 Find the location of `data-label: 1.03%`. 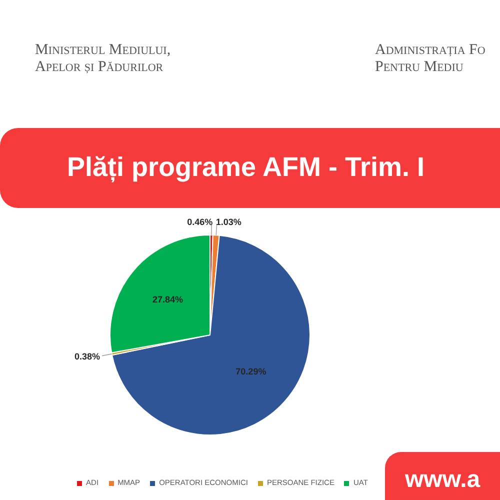

data-label: 1.03% is located at coordinates (229, 222).